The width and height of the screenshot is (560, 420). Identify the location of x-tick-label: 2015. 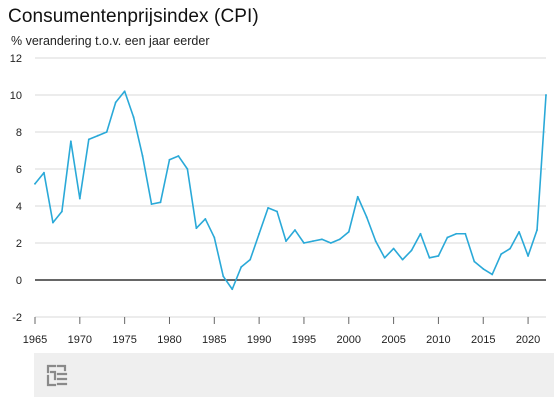
(483, 340).